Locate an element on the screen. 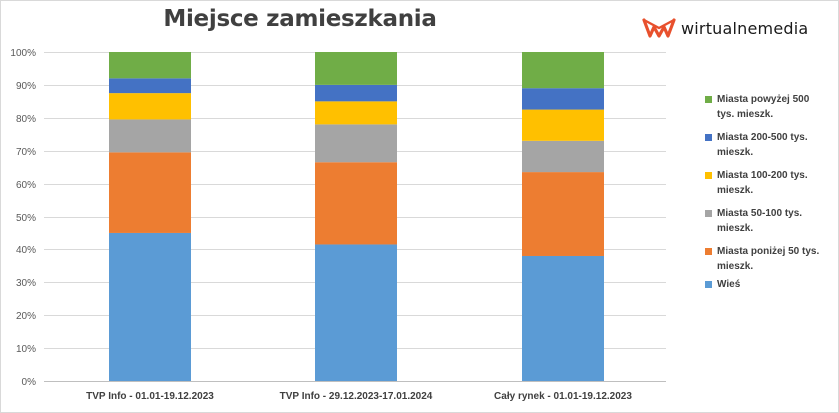 Image resolution: width=839 pixels, height=413 pixels. legend-item: Miasta 50-100 tys. mieszk. is located at coordinates (765, 221).